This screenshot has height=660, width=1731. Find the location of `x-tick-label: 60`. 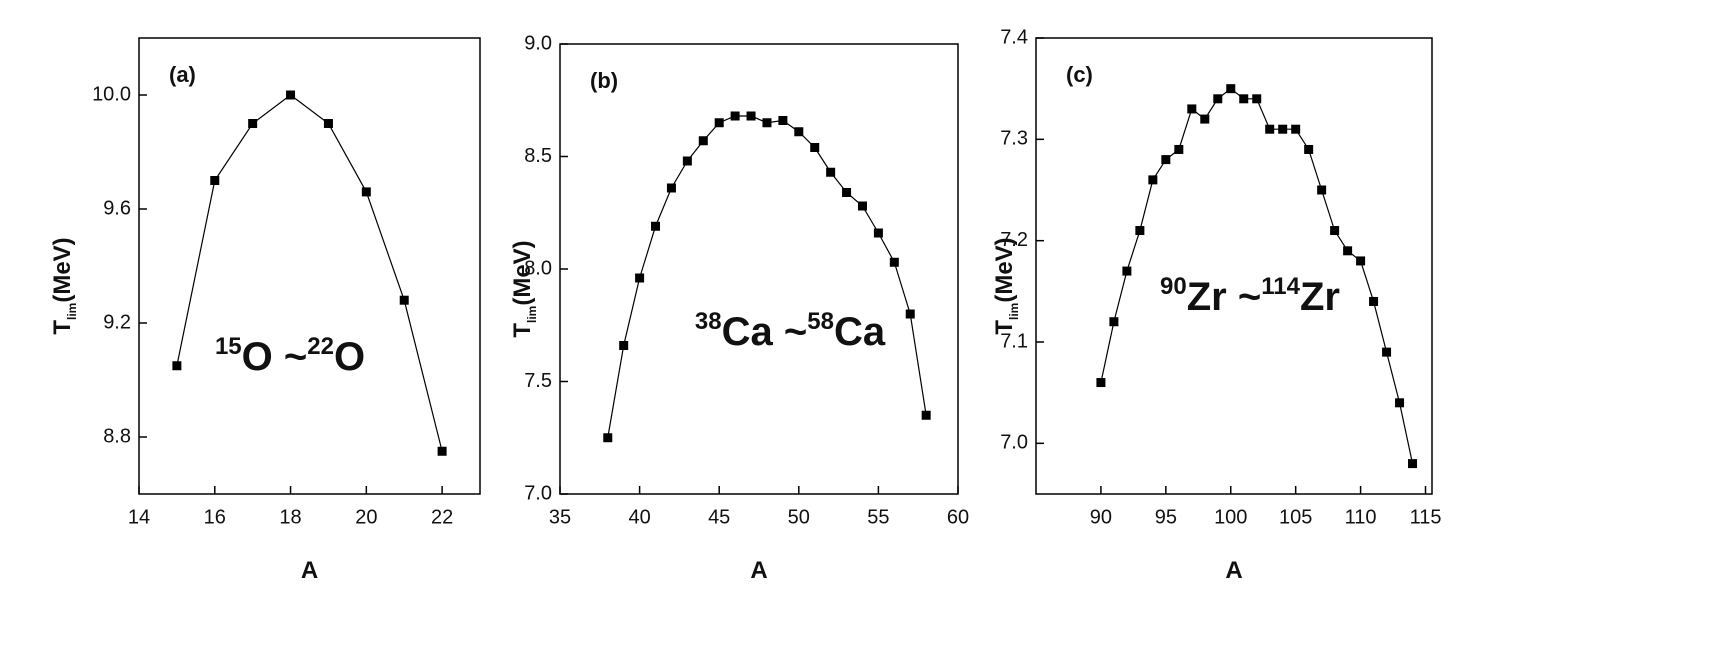

x-tick-label: 60 is located at coordinates (958, 517).